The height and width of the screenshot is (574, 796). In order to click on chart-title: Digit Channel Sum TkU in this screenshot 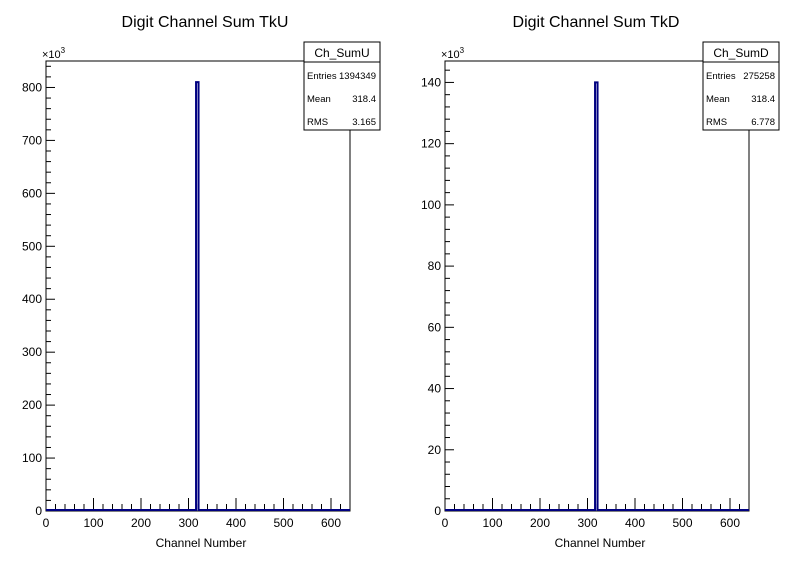, I will do `click(205, 22)`.